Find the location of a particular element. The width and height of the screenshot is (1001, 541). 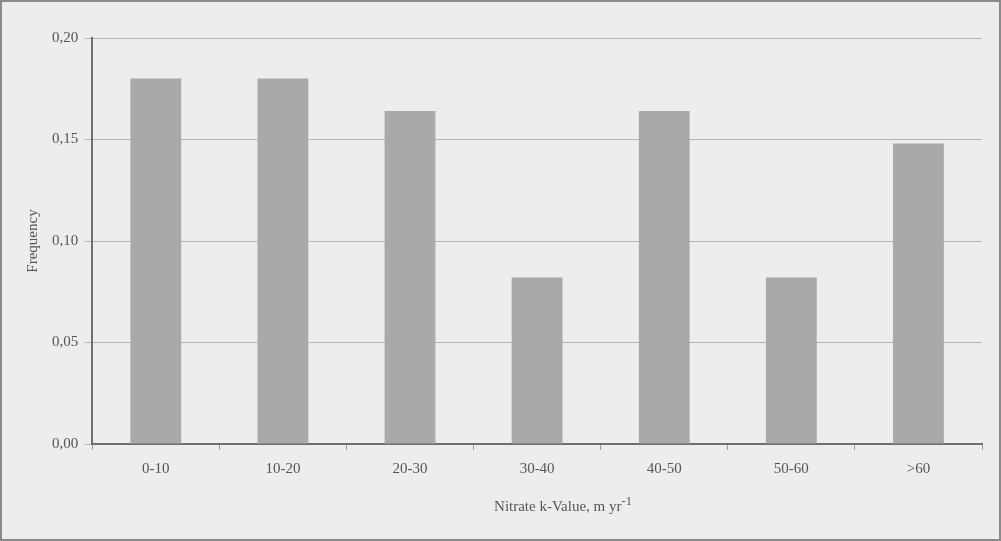

x-tick-label: 10-20 is located at coordinates (283, 467).